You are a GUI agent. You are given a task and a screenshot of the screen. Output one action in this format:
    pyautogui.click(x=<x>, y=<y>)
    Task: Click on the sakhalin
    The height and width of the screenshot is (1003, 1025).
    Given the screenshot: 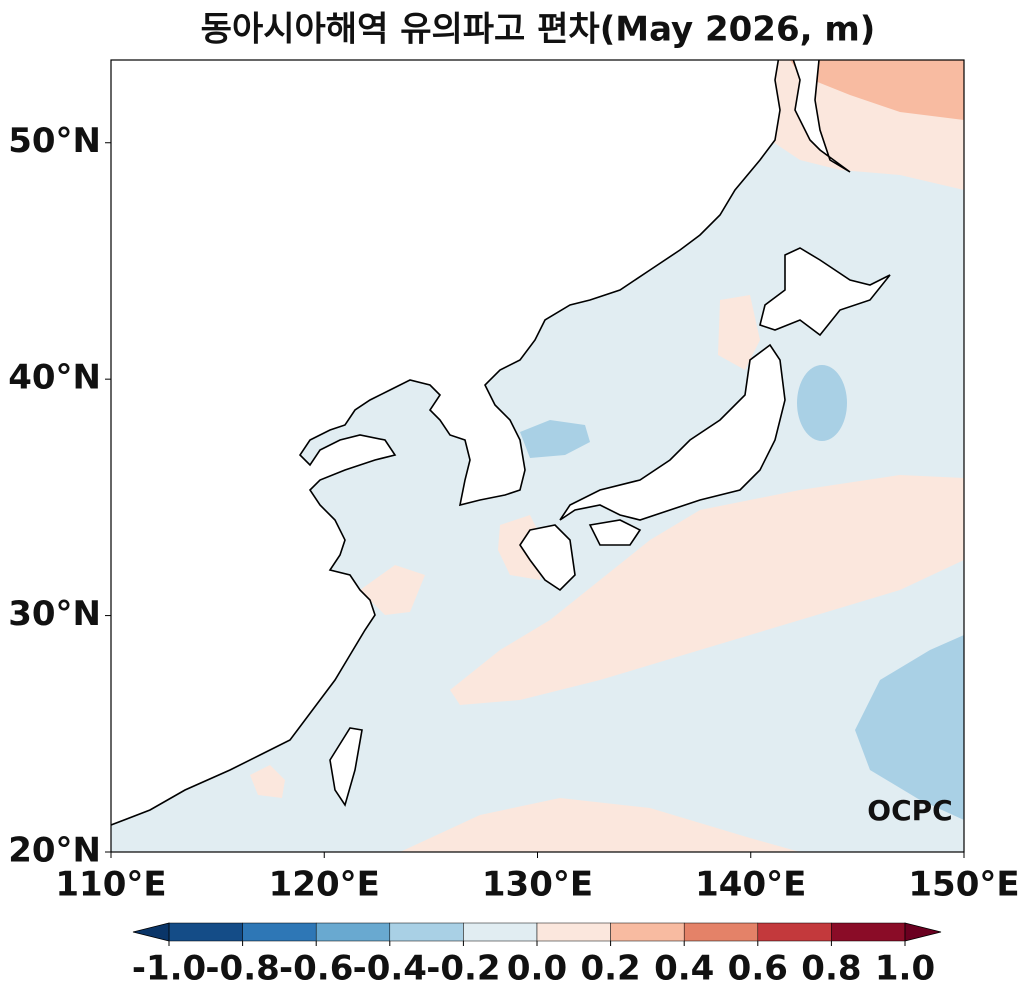 What is the action you would take?
    pyautogui.click(x=821, y=116)
    